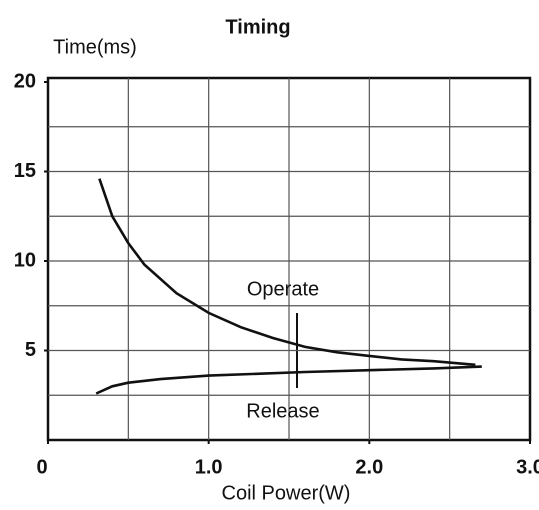 The image size is (539, 510). What do you see at coordinates (25, 81) in the screenshot?
I see `y-tick-label: 20` at bounding box center [25, 81].